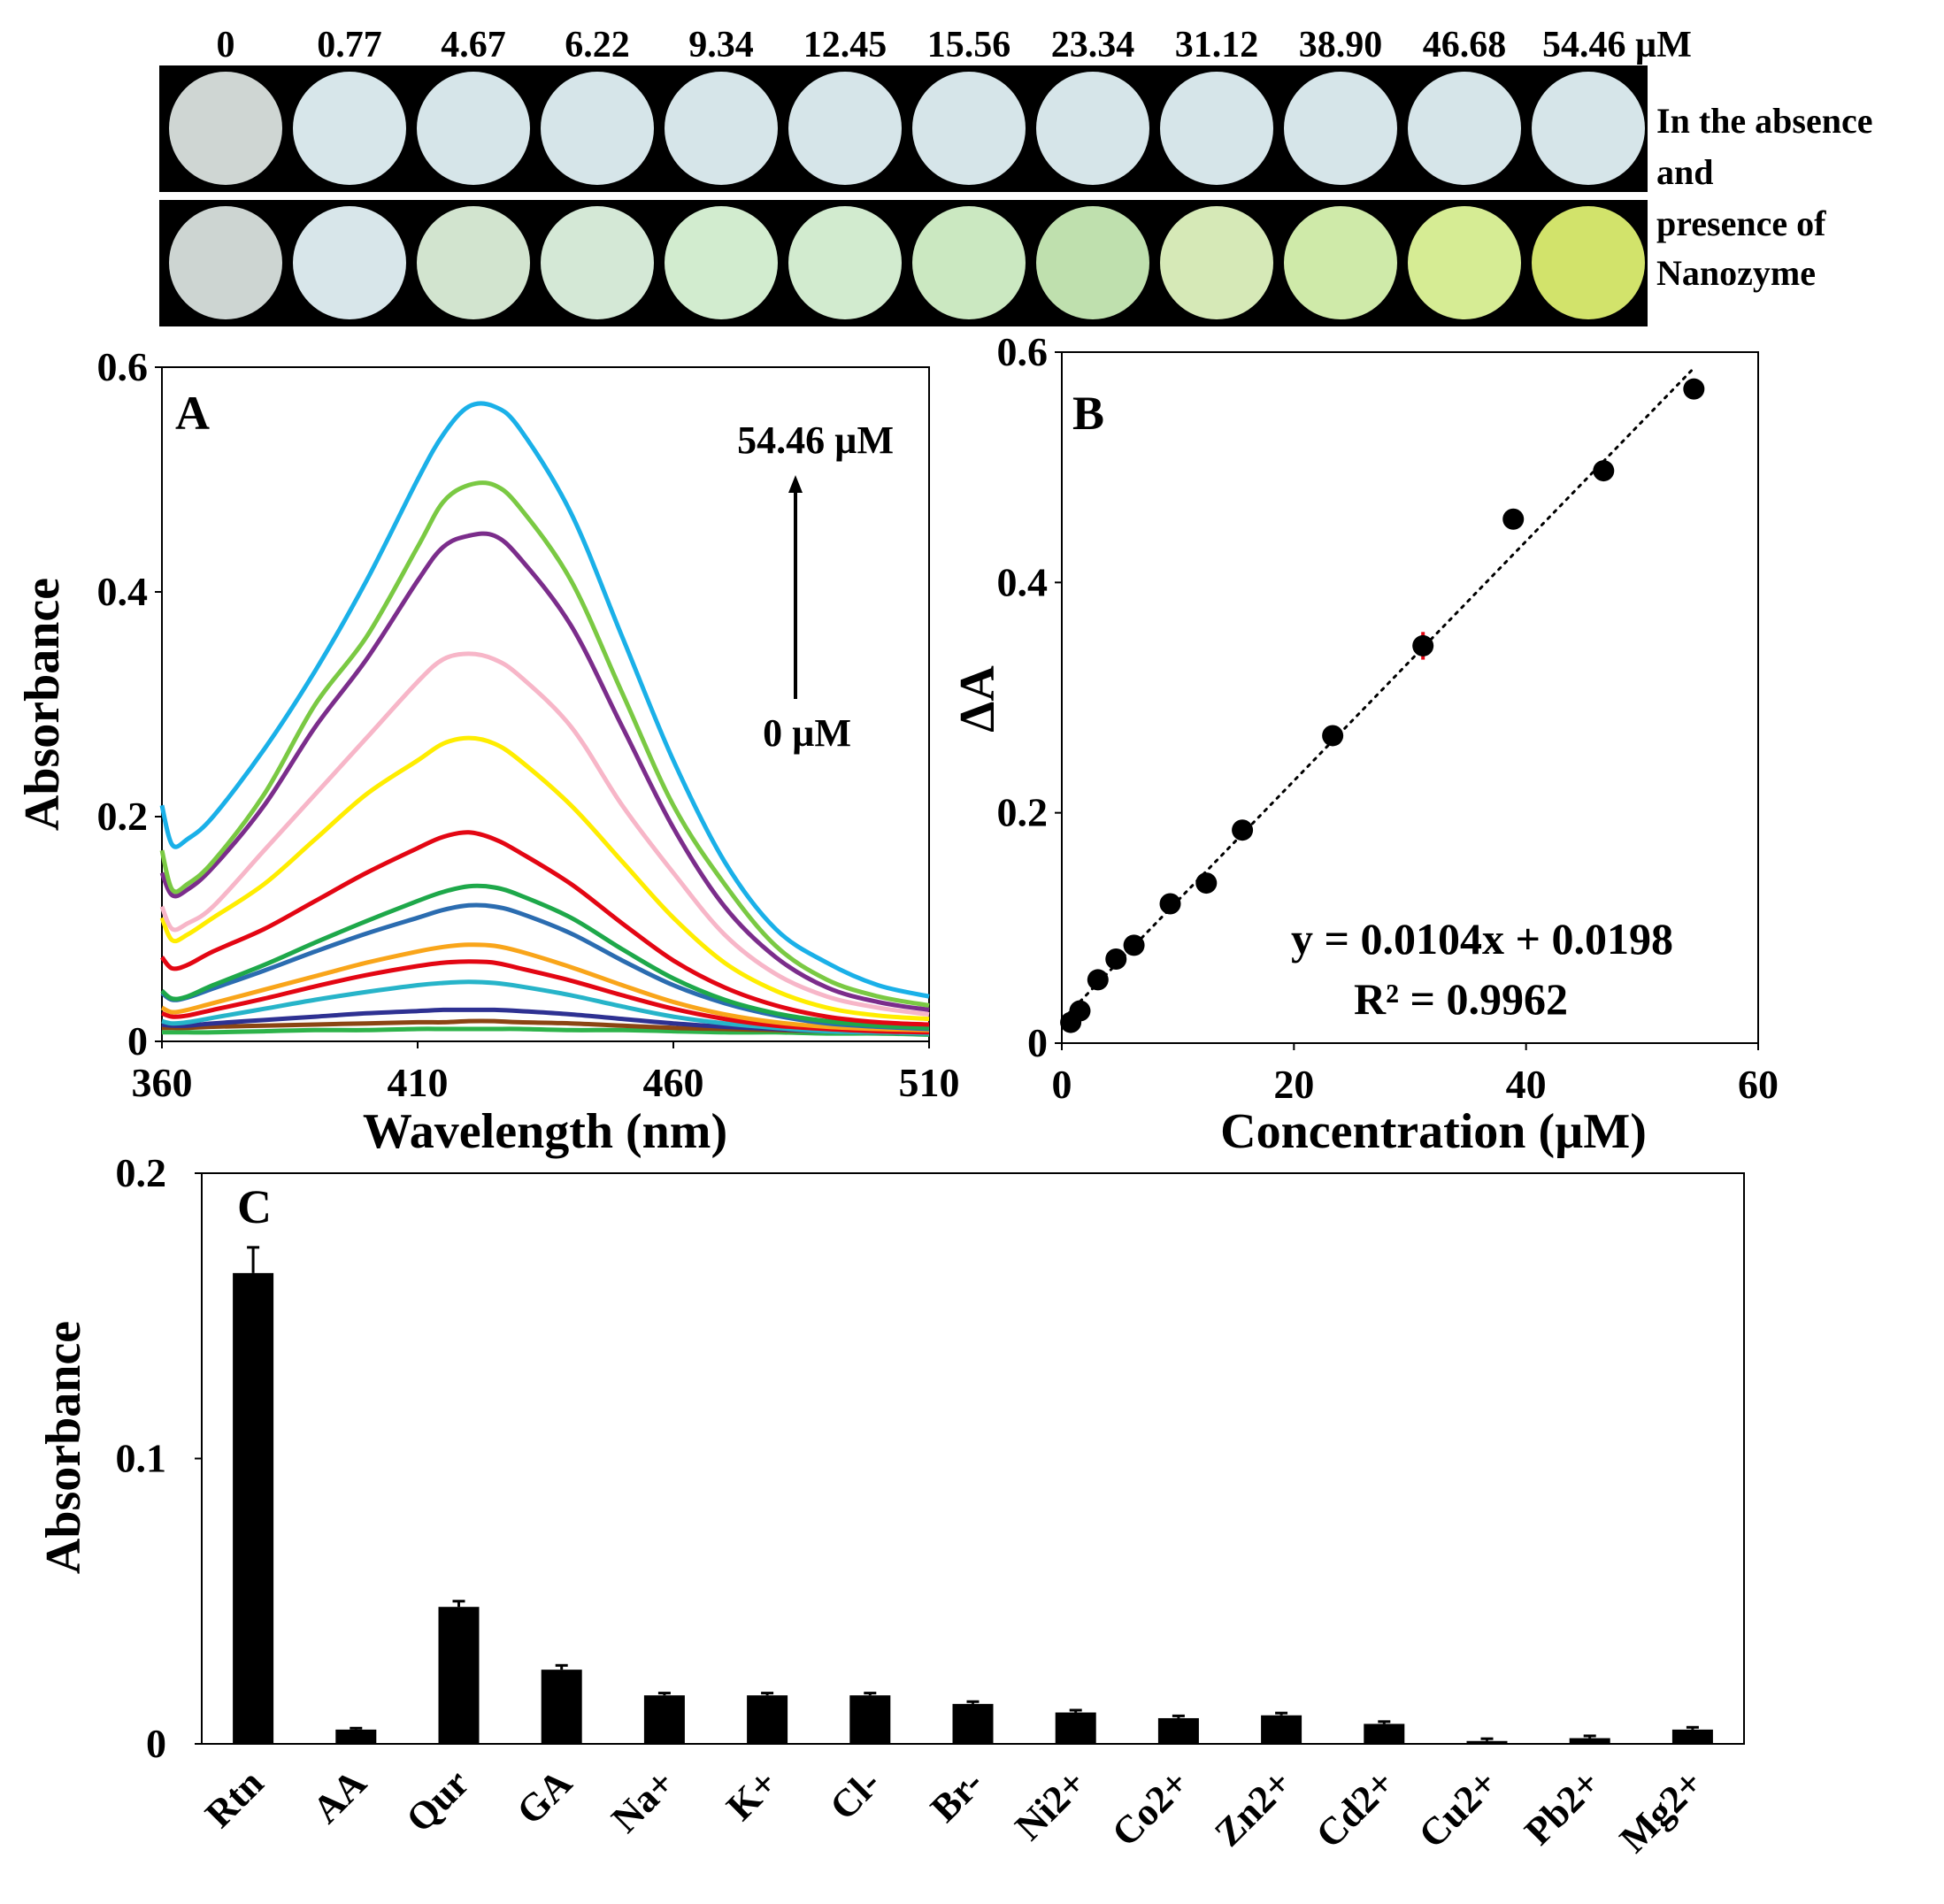  What do you see at coordinates (141, 1458) in the screenshot?
I see `panel-c-ytick-label-1: 0.1` at bounding box center [141, 1458].